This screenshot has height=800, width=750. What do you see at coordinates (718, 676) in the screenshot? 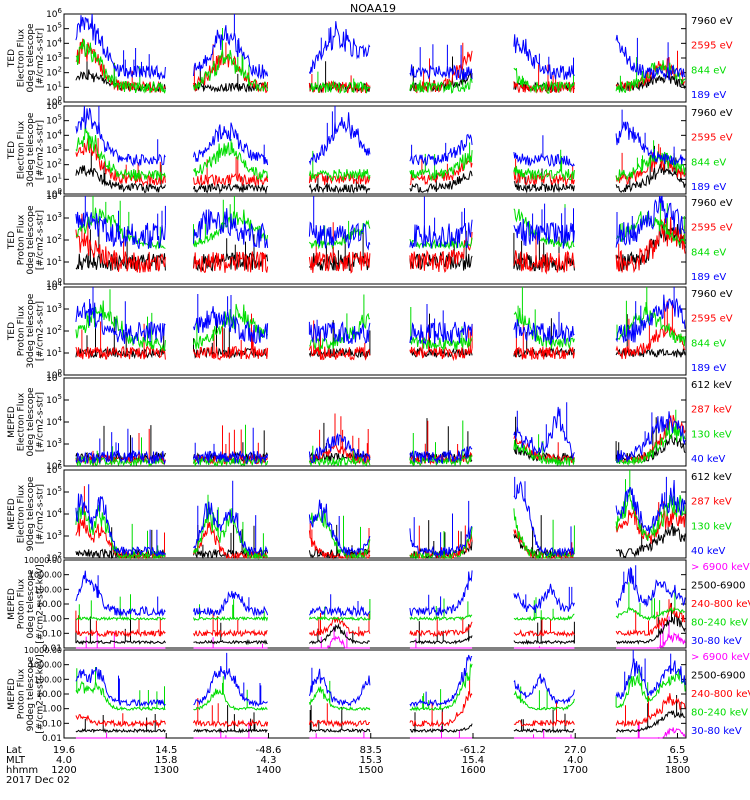
I see `legend-entry: 2500-6900` at bounding box center [718, 676].